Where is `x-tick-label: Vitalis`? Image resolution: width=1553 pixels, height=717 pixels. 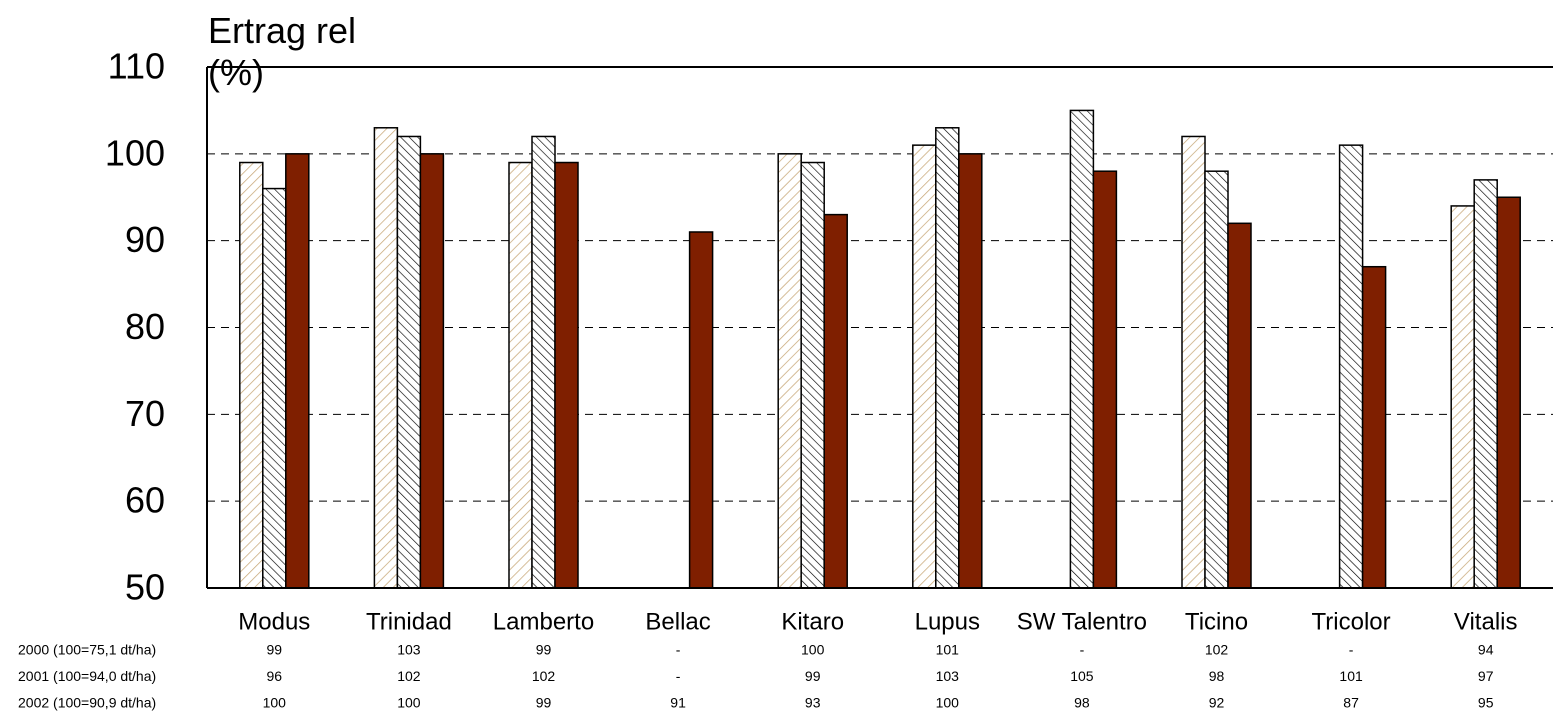 x-tick-label: Vitalis is located at coordinates (1486, 621).